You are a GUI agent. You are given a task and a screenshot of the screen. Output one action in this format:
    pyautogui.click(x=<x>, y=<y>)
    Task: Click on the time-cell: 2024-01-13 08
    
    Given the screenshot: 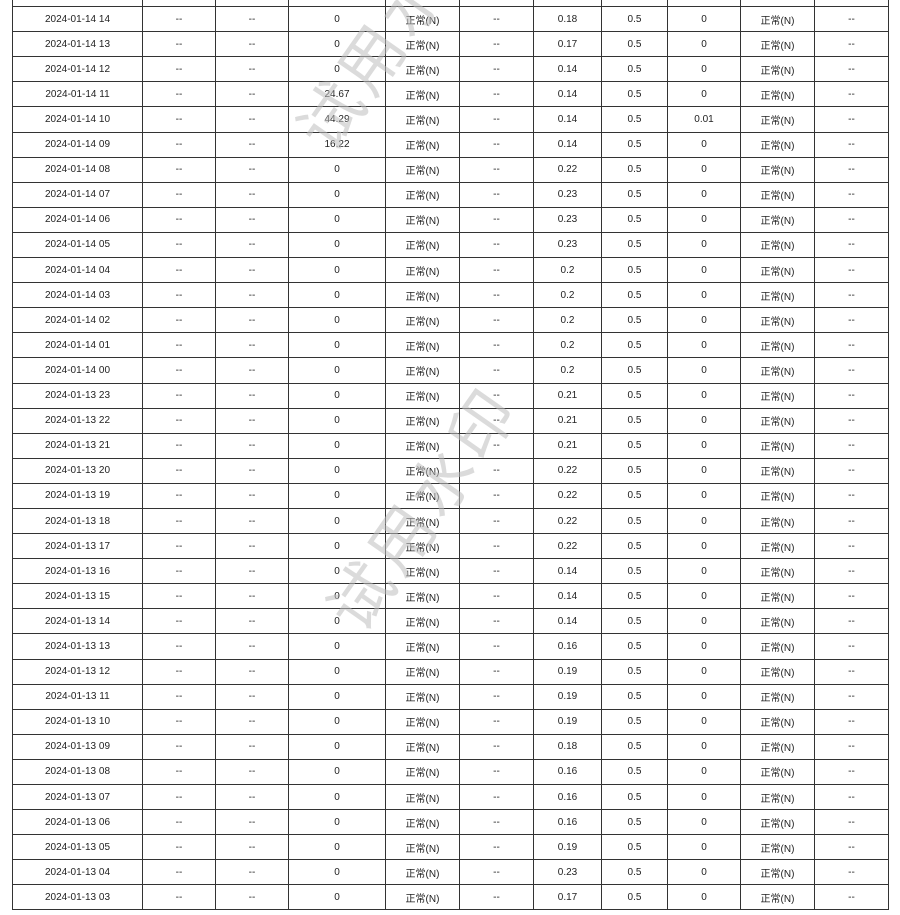 What is the action you would take?
    pyautogui.click(x=77, y=772)
    